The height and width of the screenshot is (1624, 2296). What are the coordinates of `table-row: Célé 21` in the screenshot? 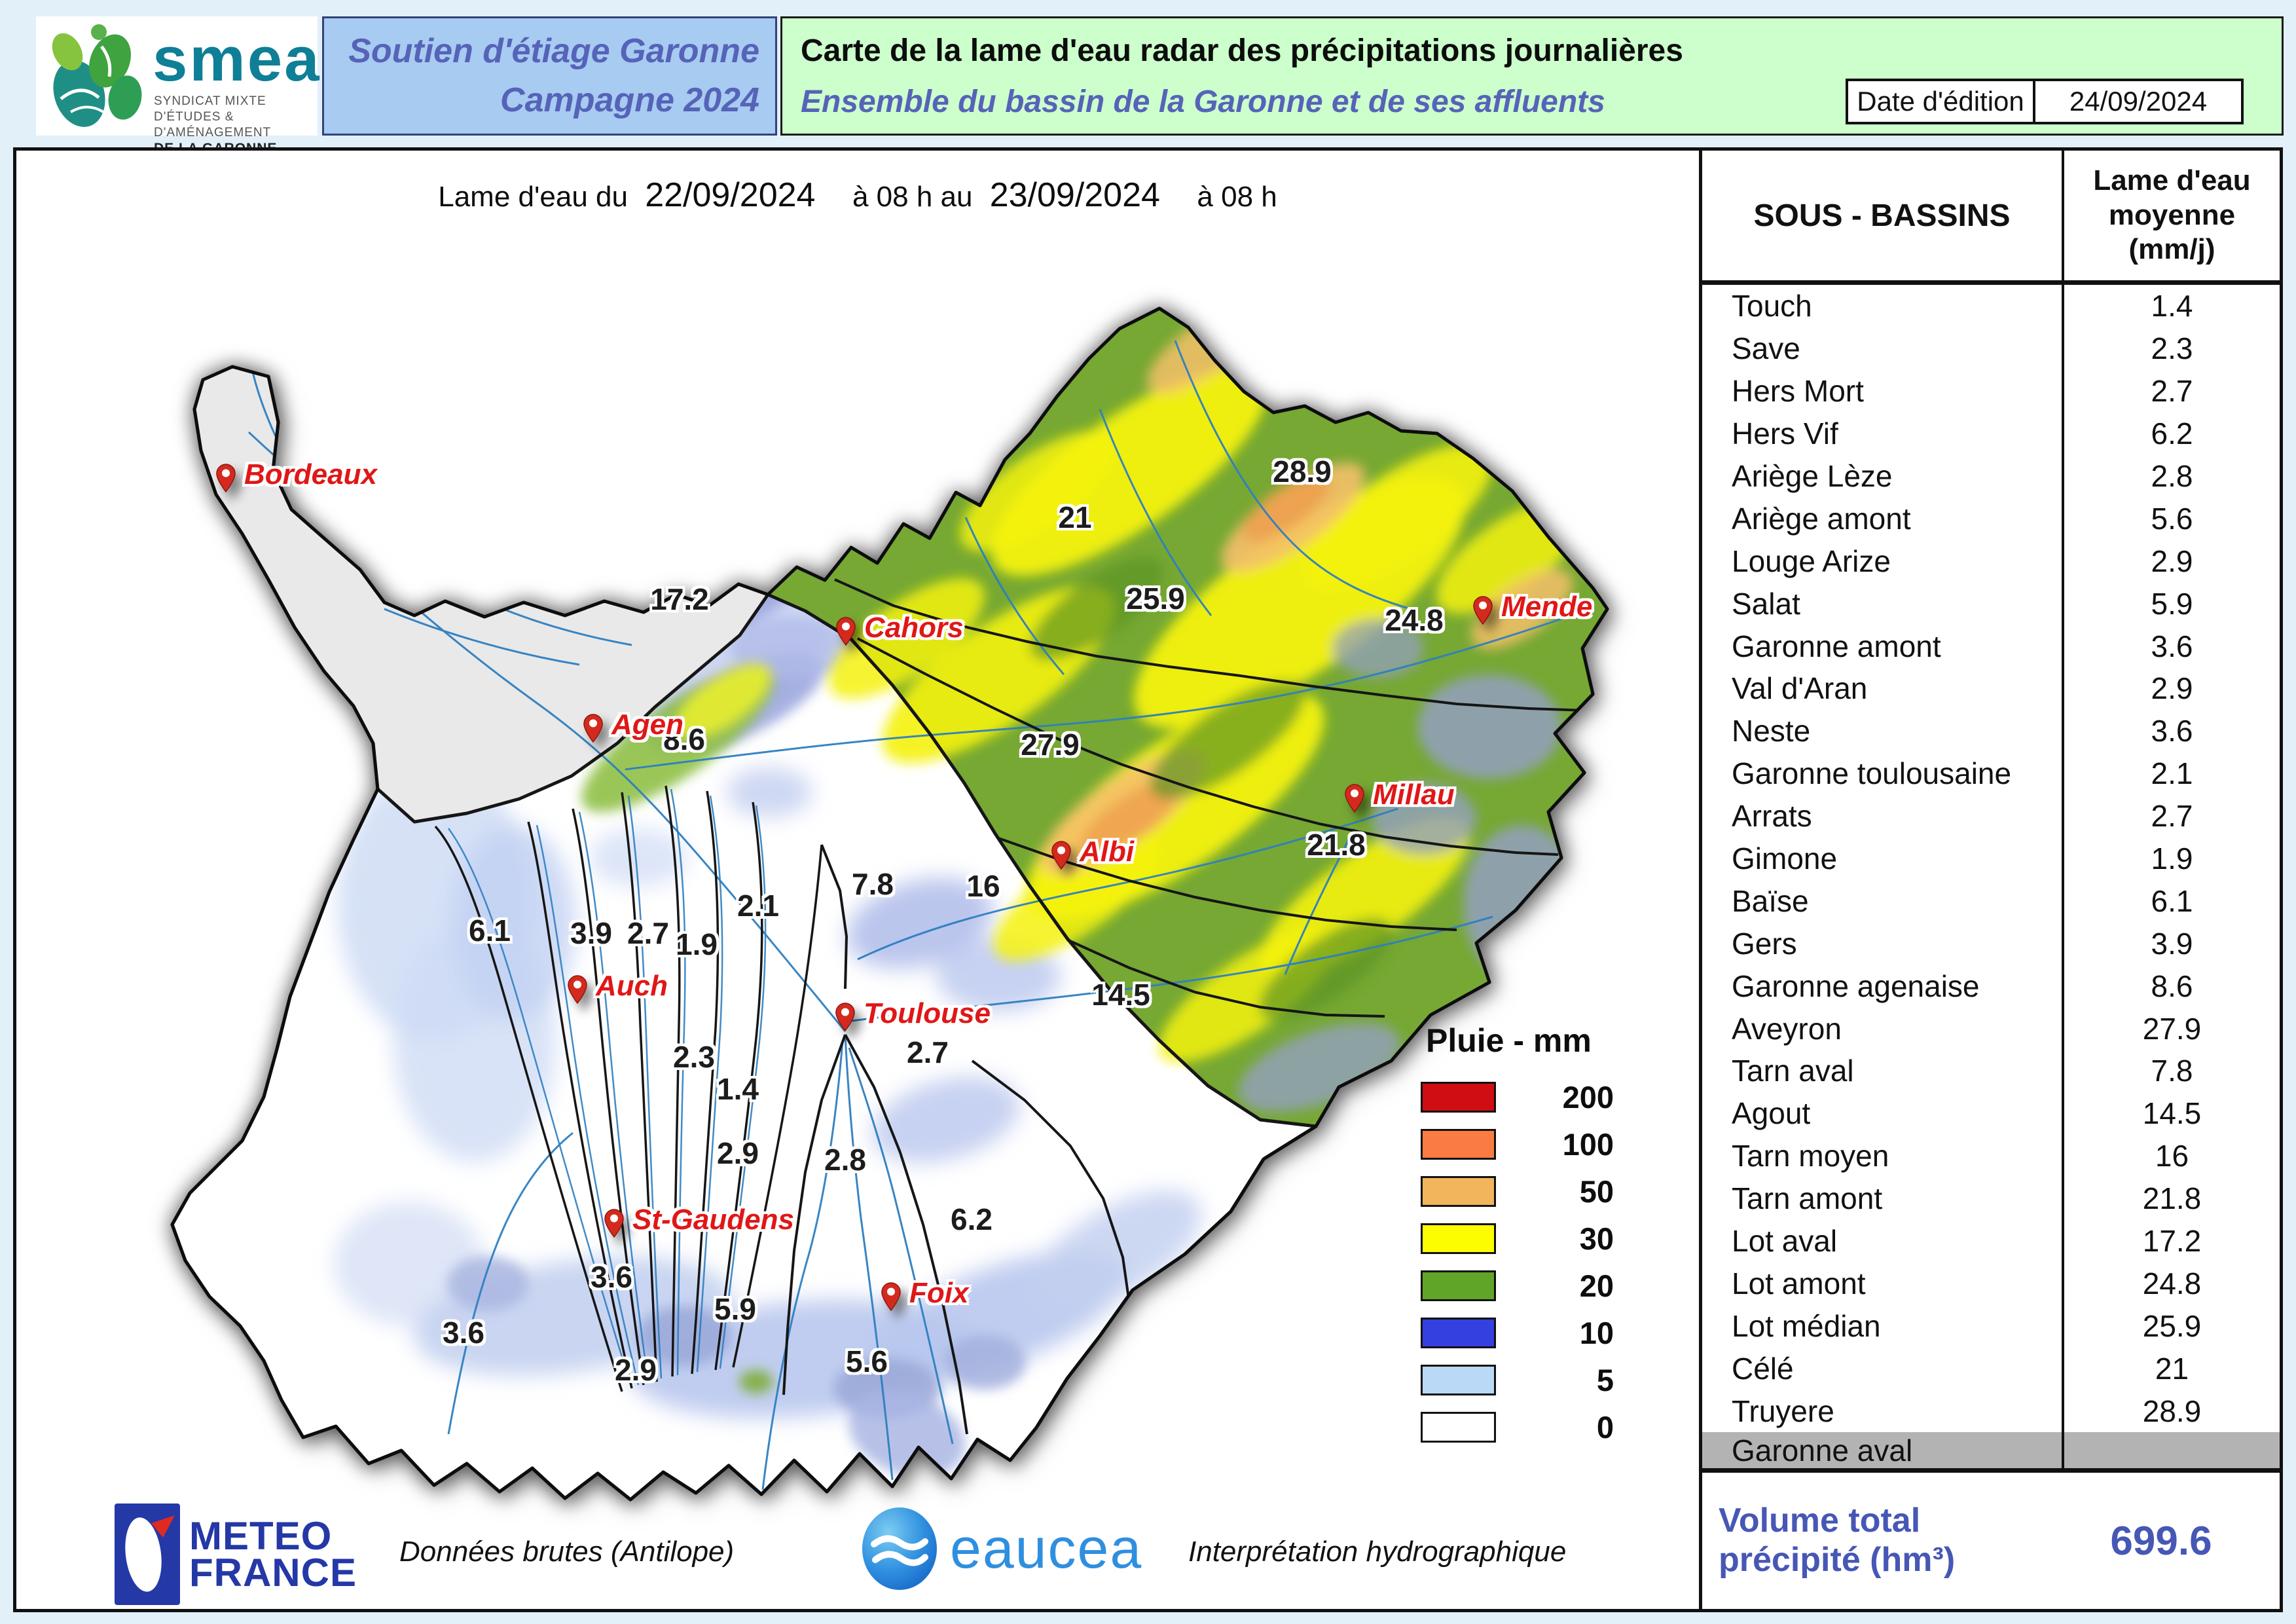 It's located at (1991, 1368).